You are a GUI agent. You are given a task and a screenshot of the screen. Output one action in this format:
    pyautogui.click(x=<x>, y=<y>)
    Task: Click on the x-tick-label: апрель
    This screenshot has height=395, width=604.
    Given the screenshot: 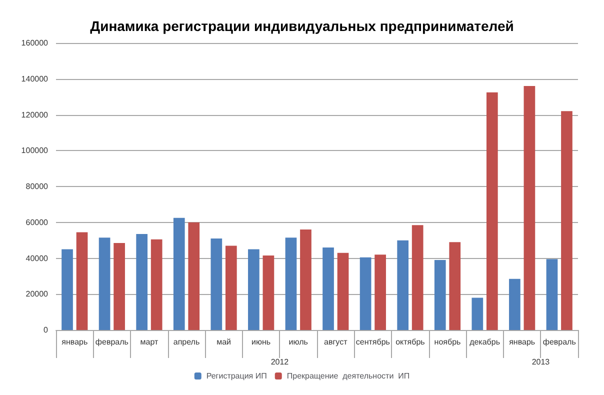 What is the action you would take?
    pyautogui.click(x=186, y=342)
    